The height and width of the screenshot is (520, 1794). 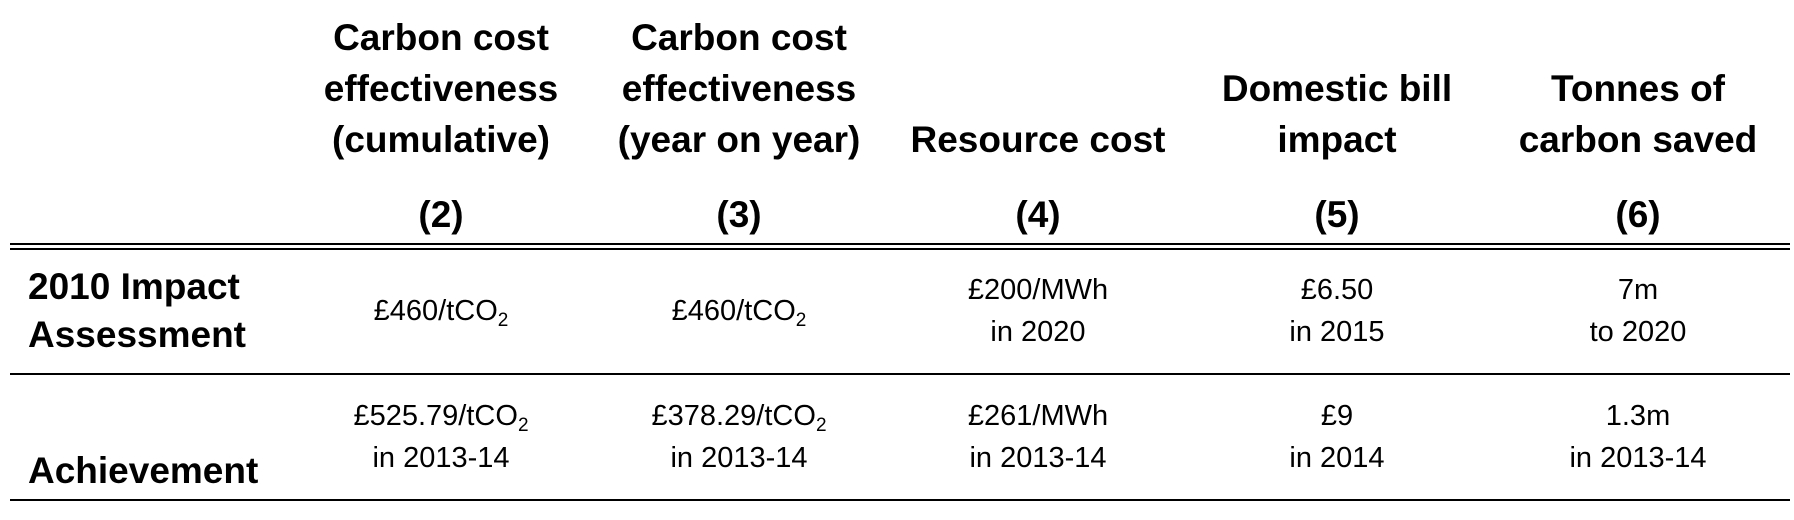 What do you see at coordinates (1038, 214) in the screenshot?
I see `column-number: (4)` at bounding box center [1038, 214].